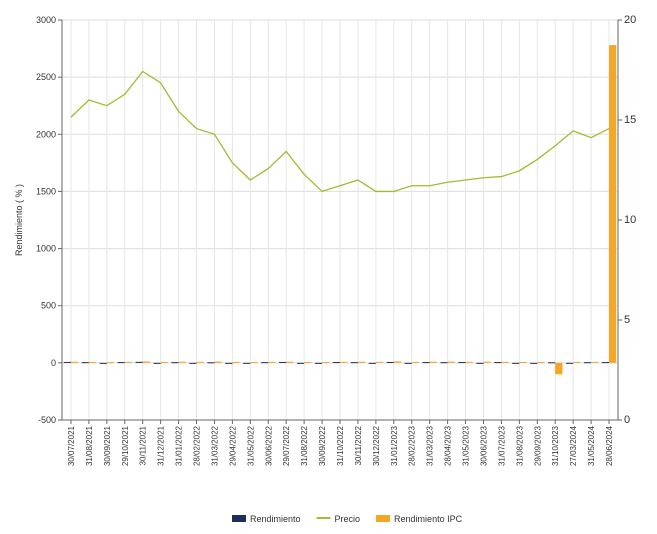  What do you see at coordinates (239, 518) in the screenshot?
I see `legend-swatch` at bounding box center [239, 518].